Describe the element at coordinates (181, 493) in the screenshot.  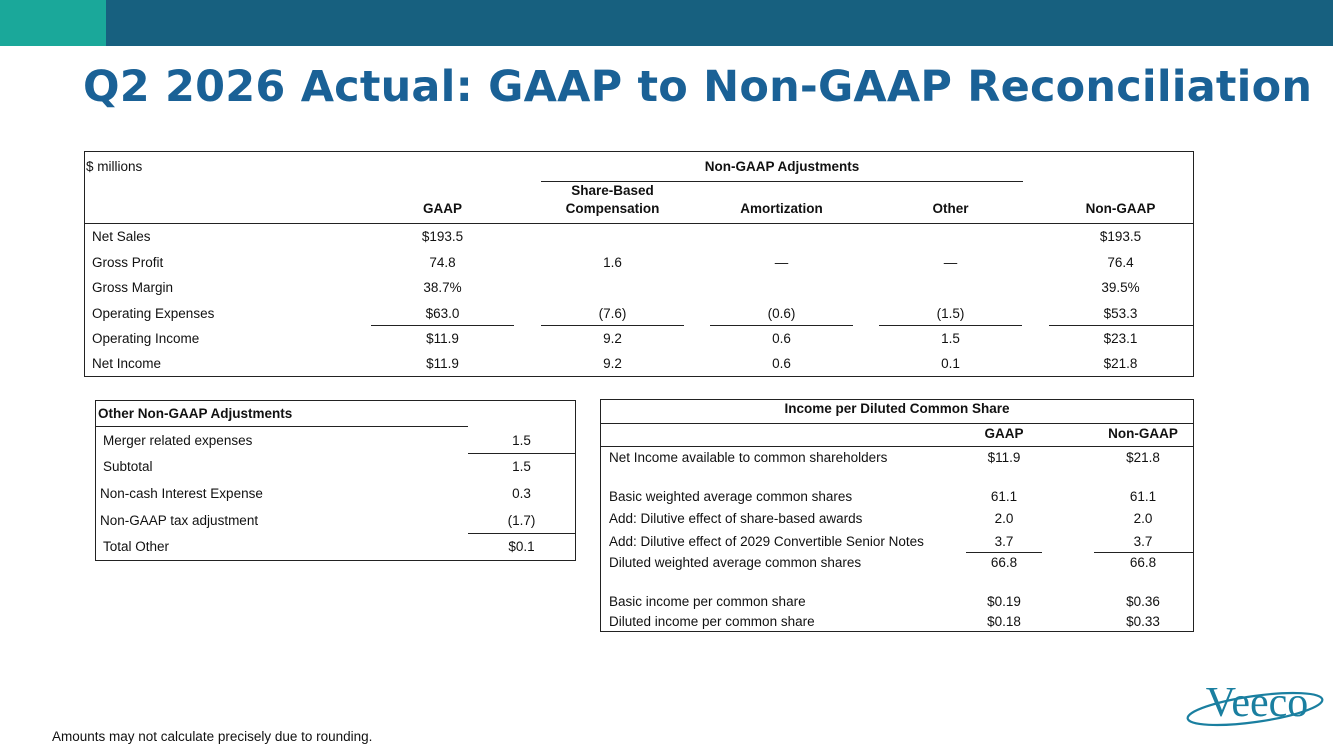
I see `row-label-noncash-interest: Non-cash Interest Expense` at that location.